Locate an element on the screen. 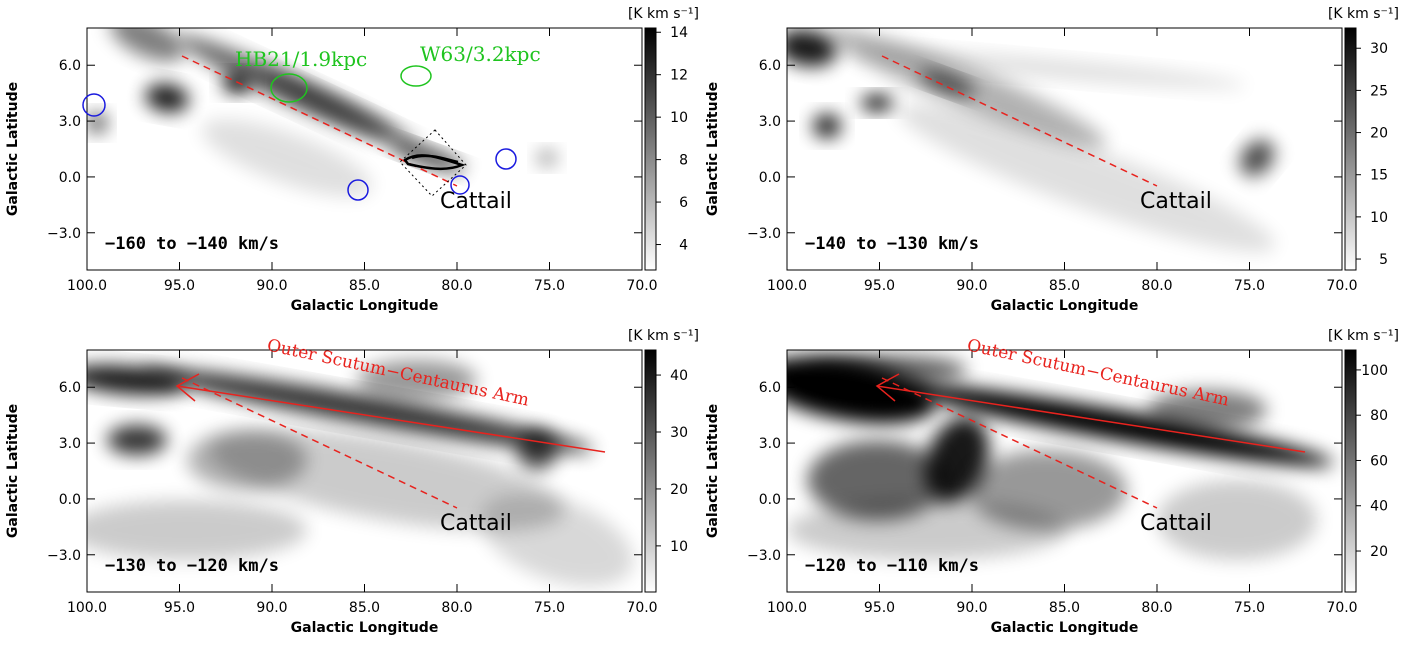  colorbar-tick-label: 14 is located at coordinates (679, 33).